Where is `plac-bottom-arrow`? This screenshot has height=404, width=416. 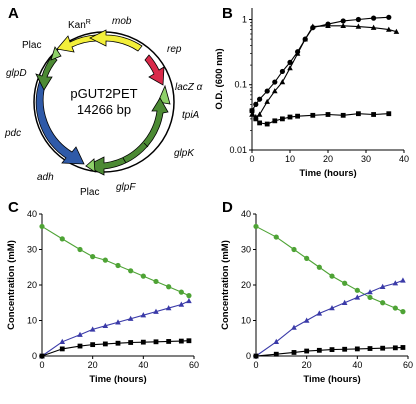
plac-bottom-arrow is located at coordinates (90, 165).